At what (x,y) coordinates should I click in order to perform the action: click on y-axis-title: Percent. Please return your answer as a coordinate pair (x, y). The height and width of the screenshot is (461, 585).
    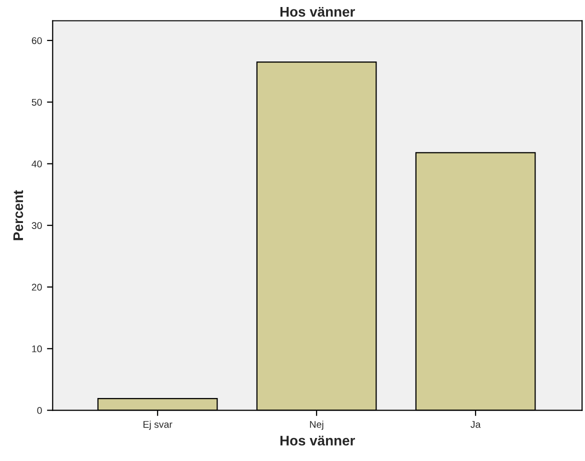
    Looking at the image, I should click on (18, 215).